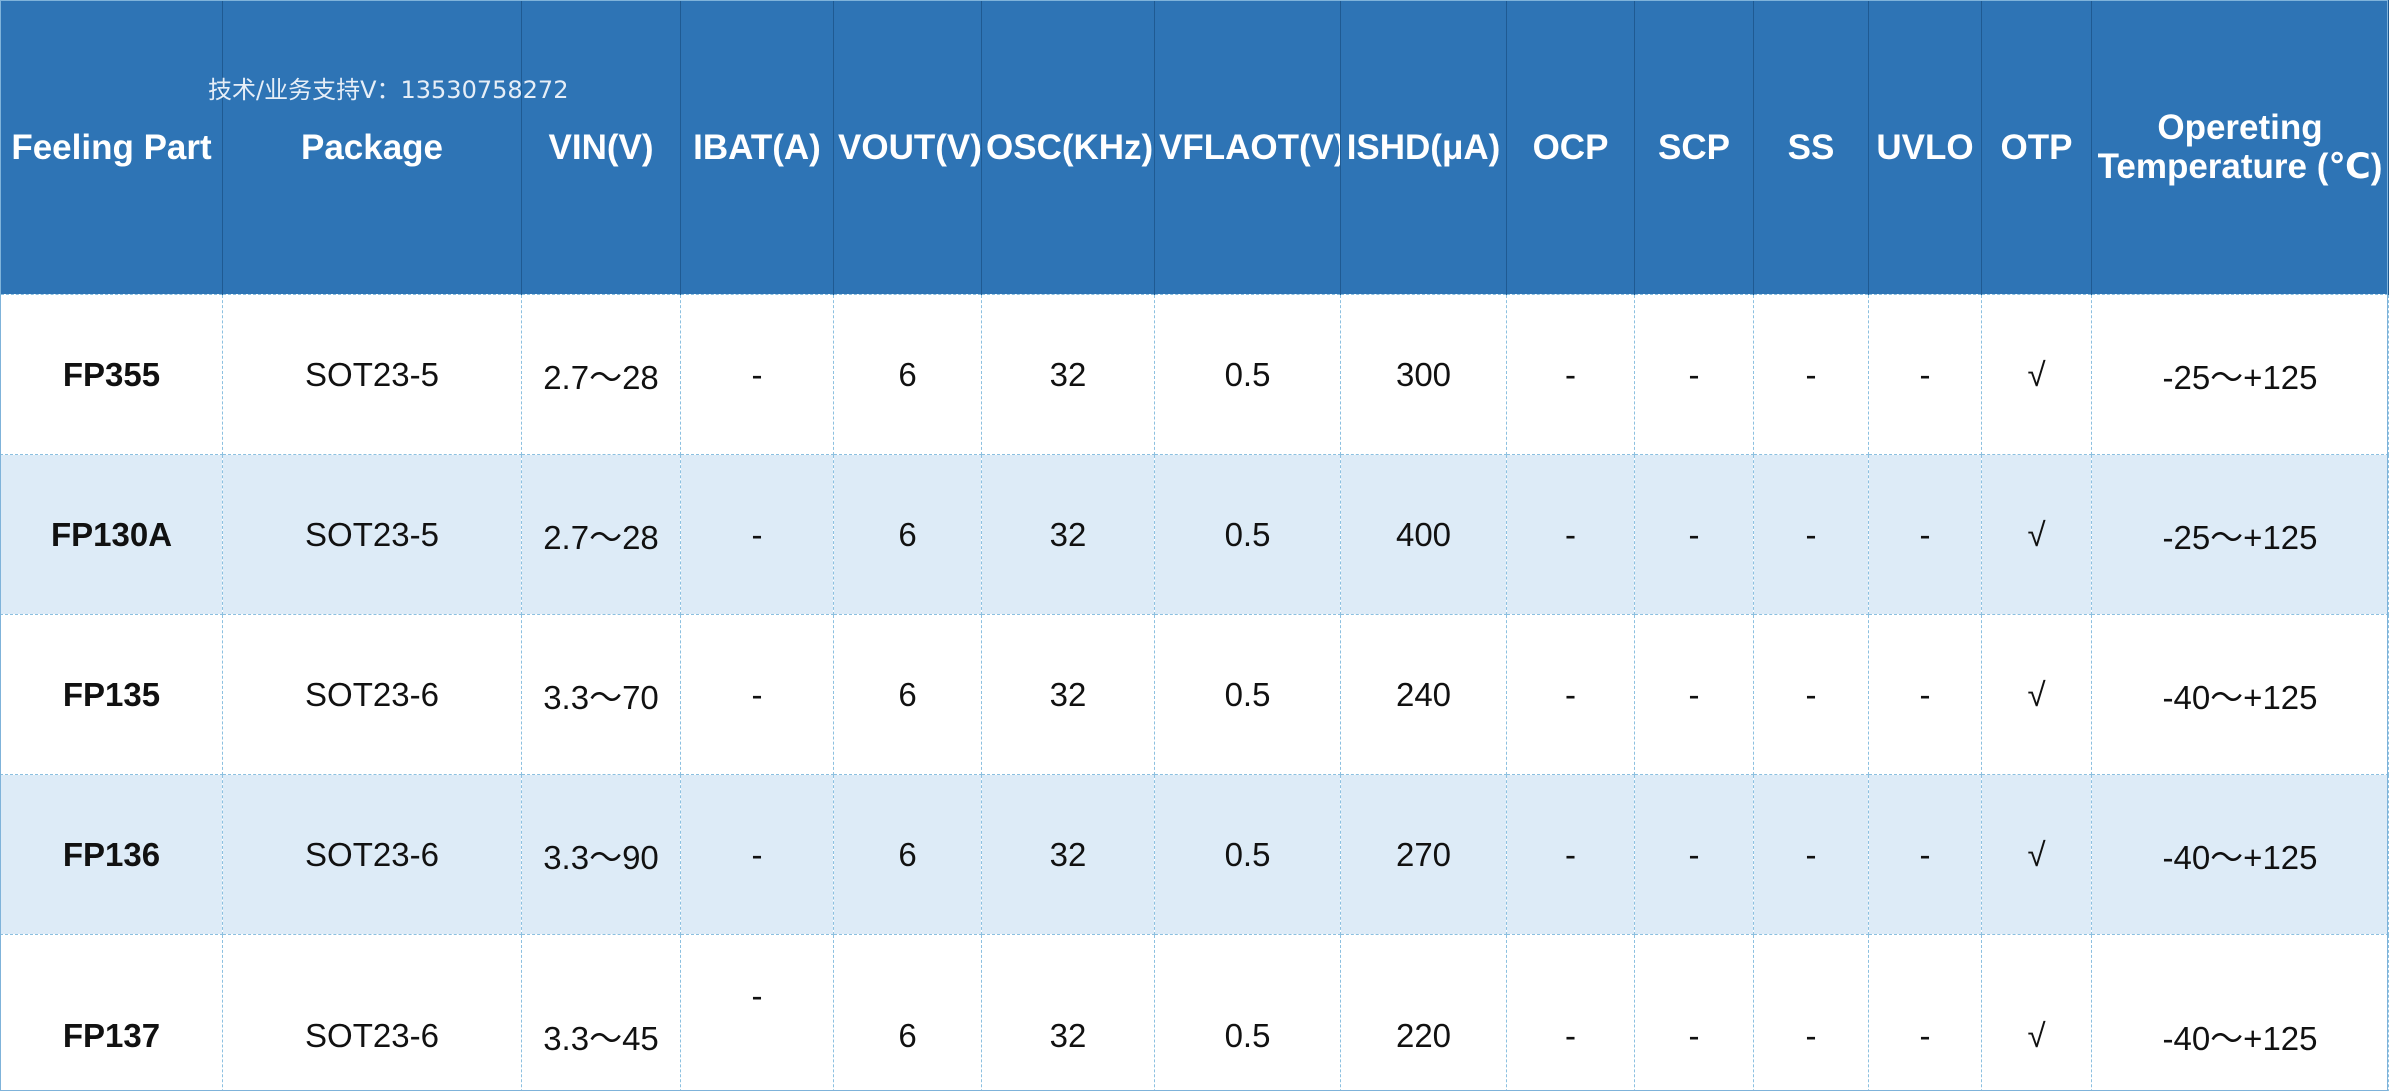 This screenshot has height=1091, width=2390. What do you see at coordinates (1570, 147) in the screenshot?
I see `header-ocp: OCP` at bounding box center [1570, 147].